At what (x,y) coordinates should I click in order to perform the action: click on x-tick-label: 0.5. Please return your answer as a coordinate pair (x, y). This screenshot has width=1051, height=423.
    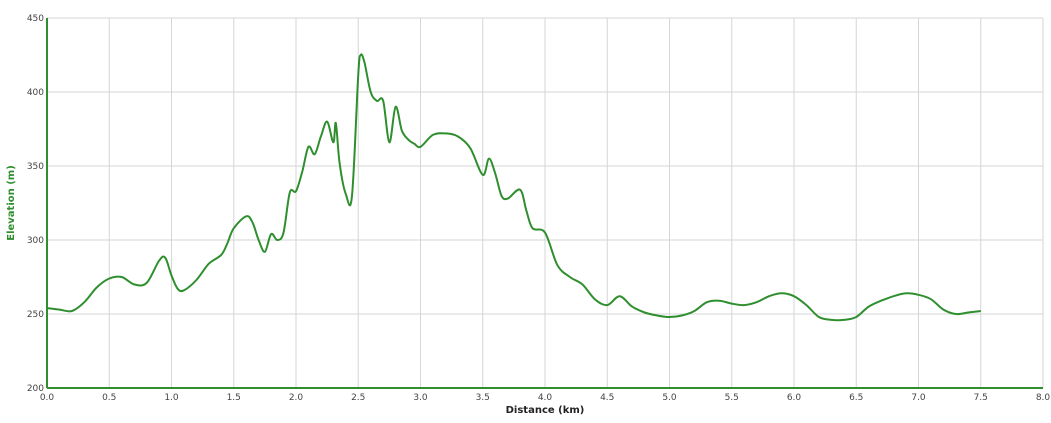
    Looking at the image, I should click on (109, 398).